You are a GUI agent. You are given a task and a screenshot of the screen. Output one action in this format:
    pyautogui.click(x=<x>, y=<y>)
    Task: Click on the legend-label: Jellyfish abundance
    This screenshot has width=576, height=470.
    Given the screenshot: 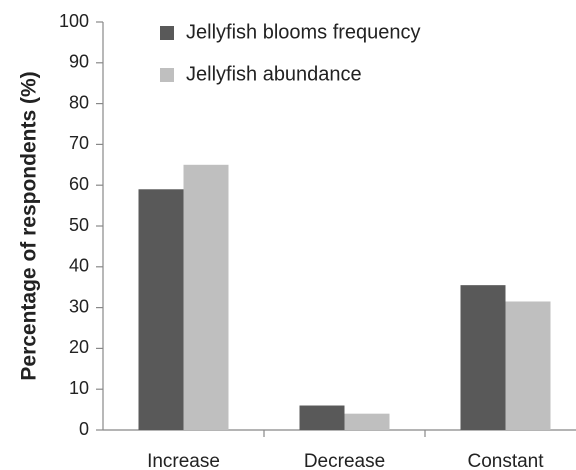 What is the action you would take?
    pyautogui.click(x=274, y=74)
    